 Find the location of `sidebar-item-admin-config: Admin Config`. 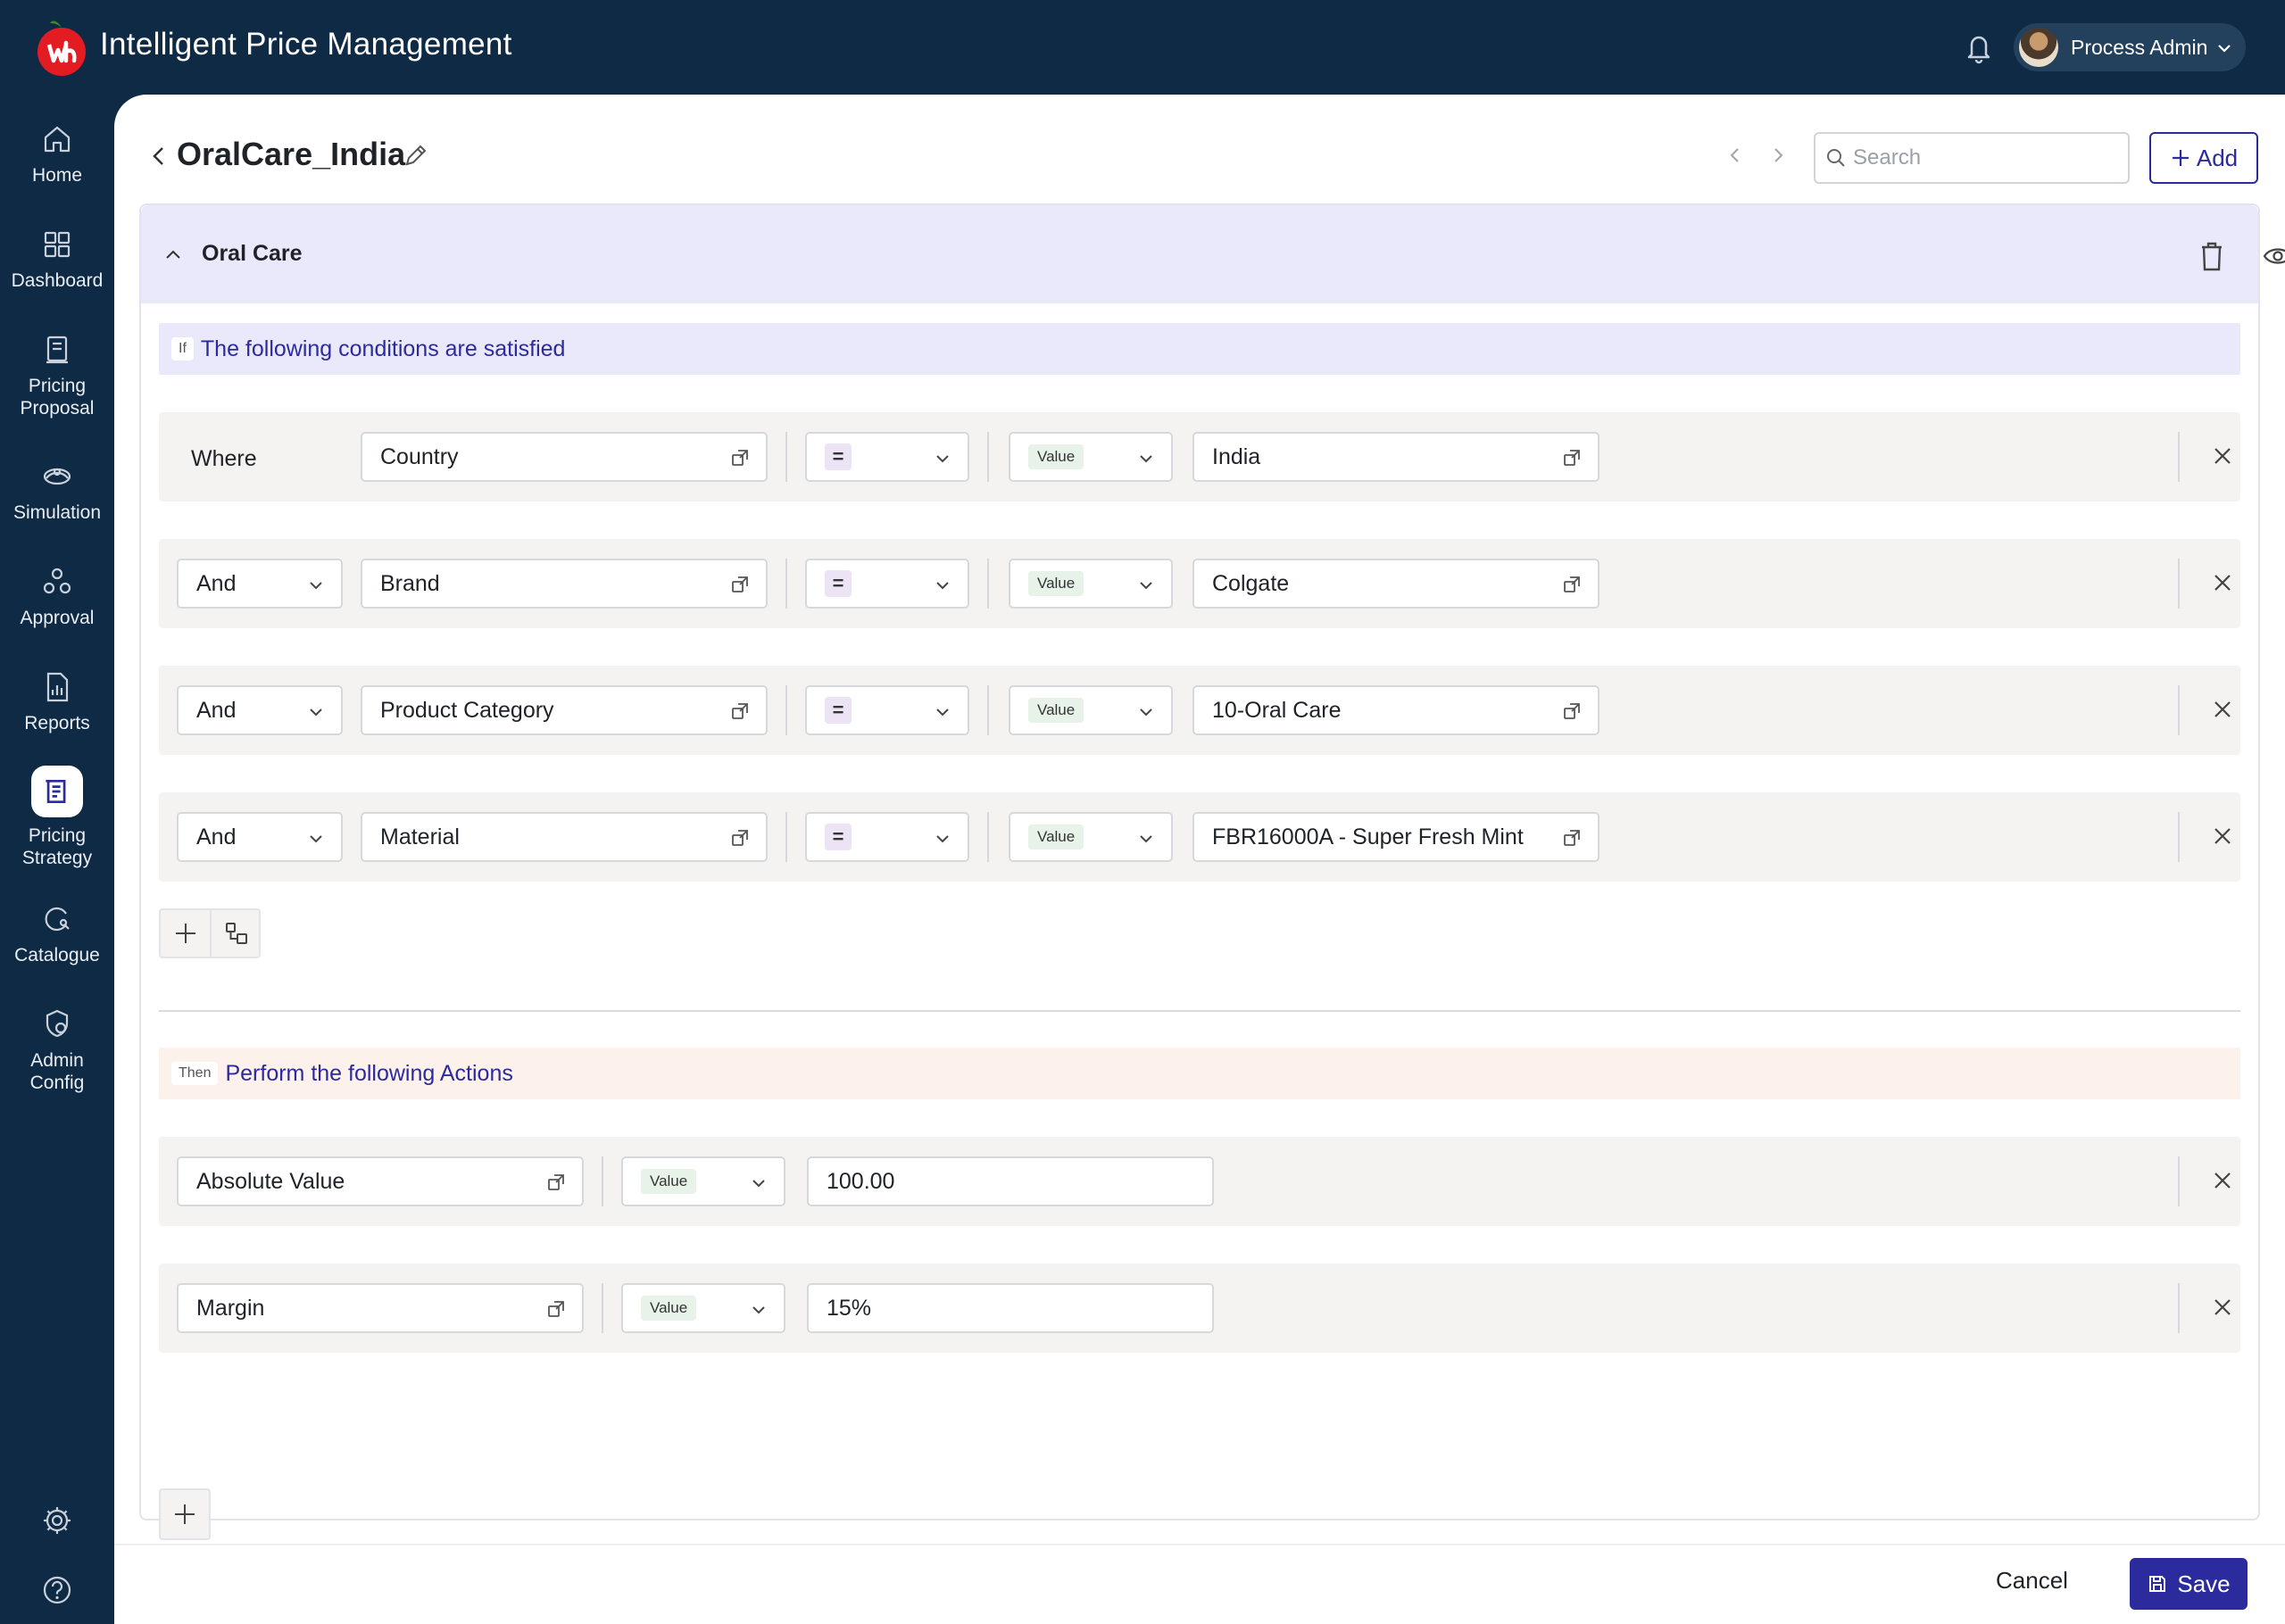

sidebar-item-admin-config: Admin Config is located at coordinates (57, 1050).